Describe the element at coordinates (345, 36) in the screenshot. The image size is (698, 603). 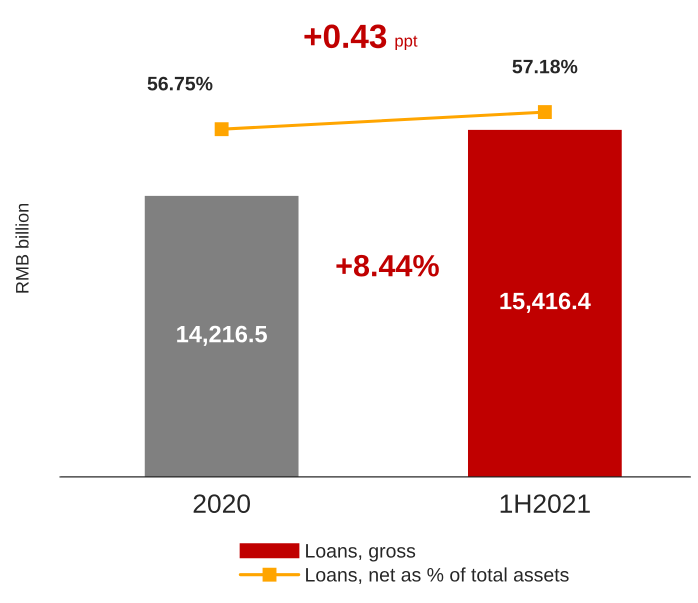
I see `annotation: +0.43` at that location.